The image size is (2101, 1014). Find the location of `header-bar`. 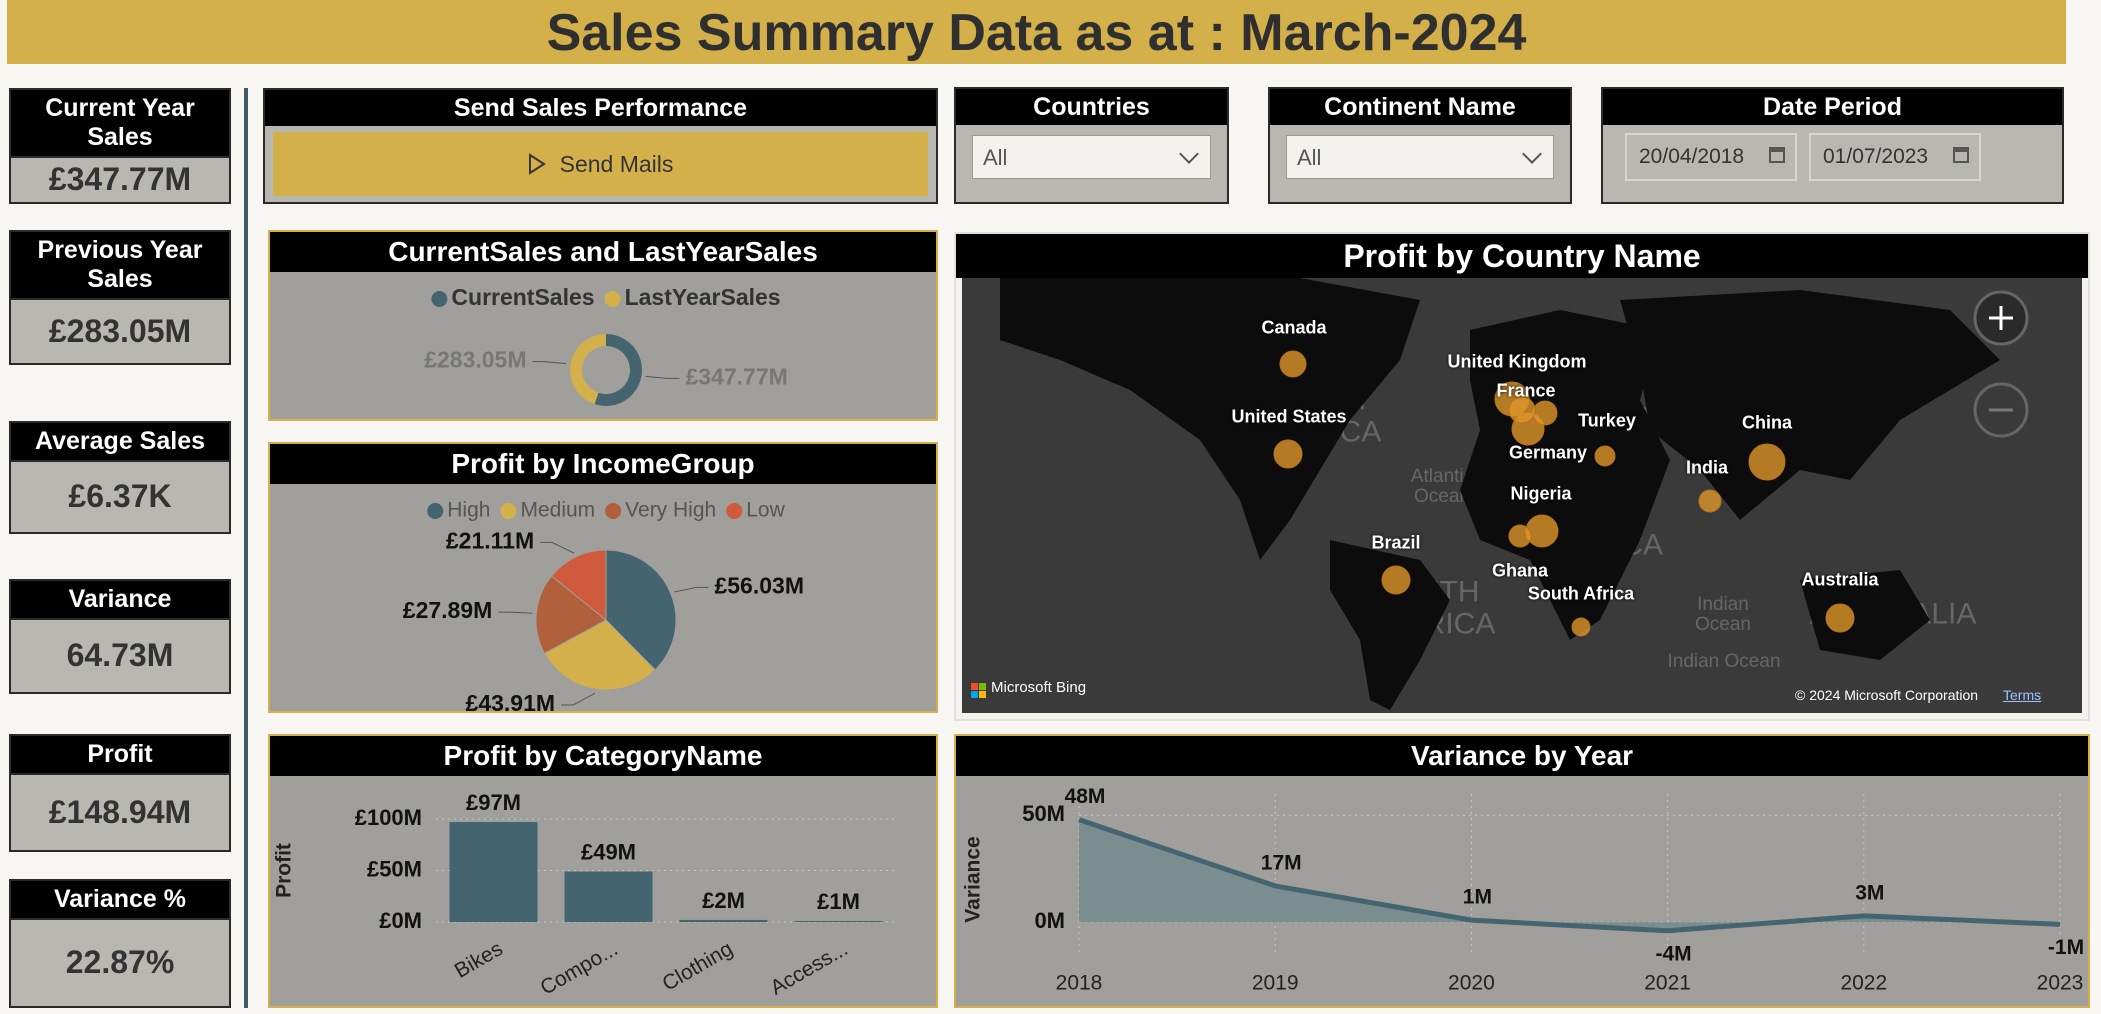

header-bar is located at coordinates (1036, 32).